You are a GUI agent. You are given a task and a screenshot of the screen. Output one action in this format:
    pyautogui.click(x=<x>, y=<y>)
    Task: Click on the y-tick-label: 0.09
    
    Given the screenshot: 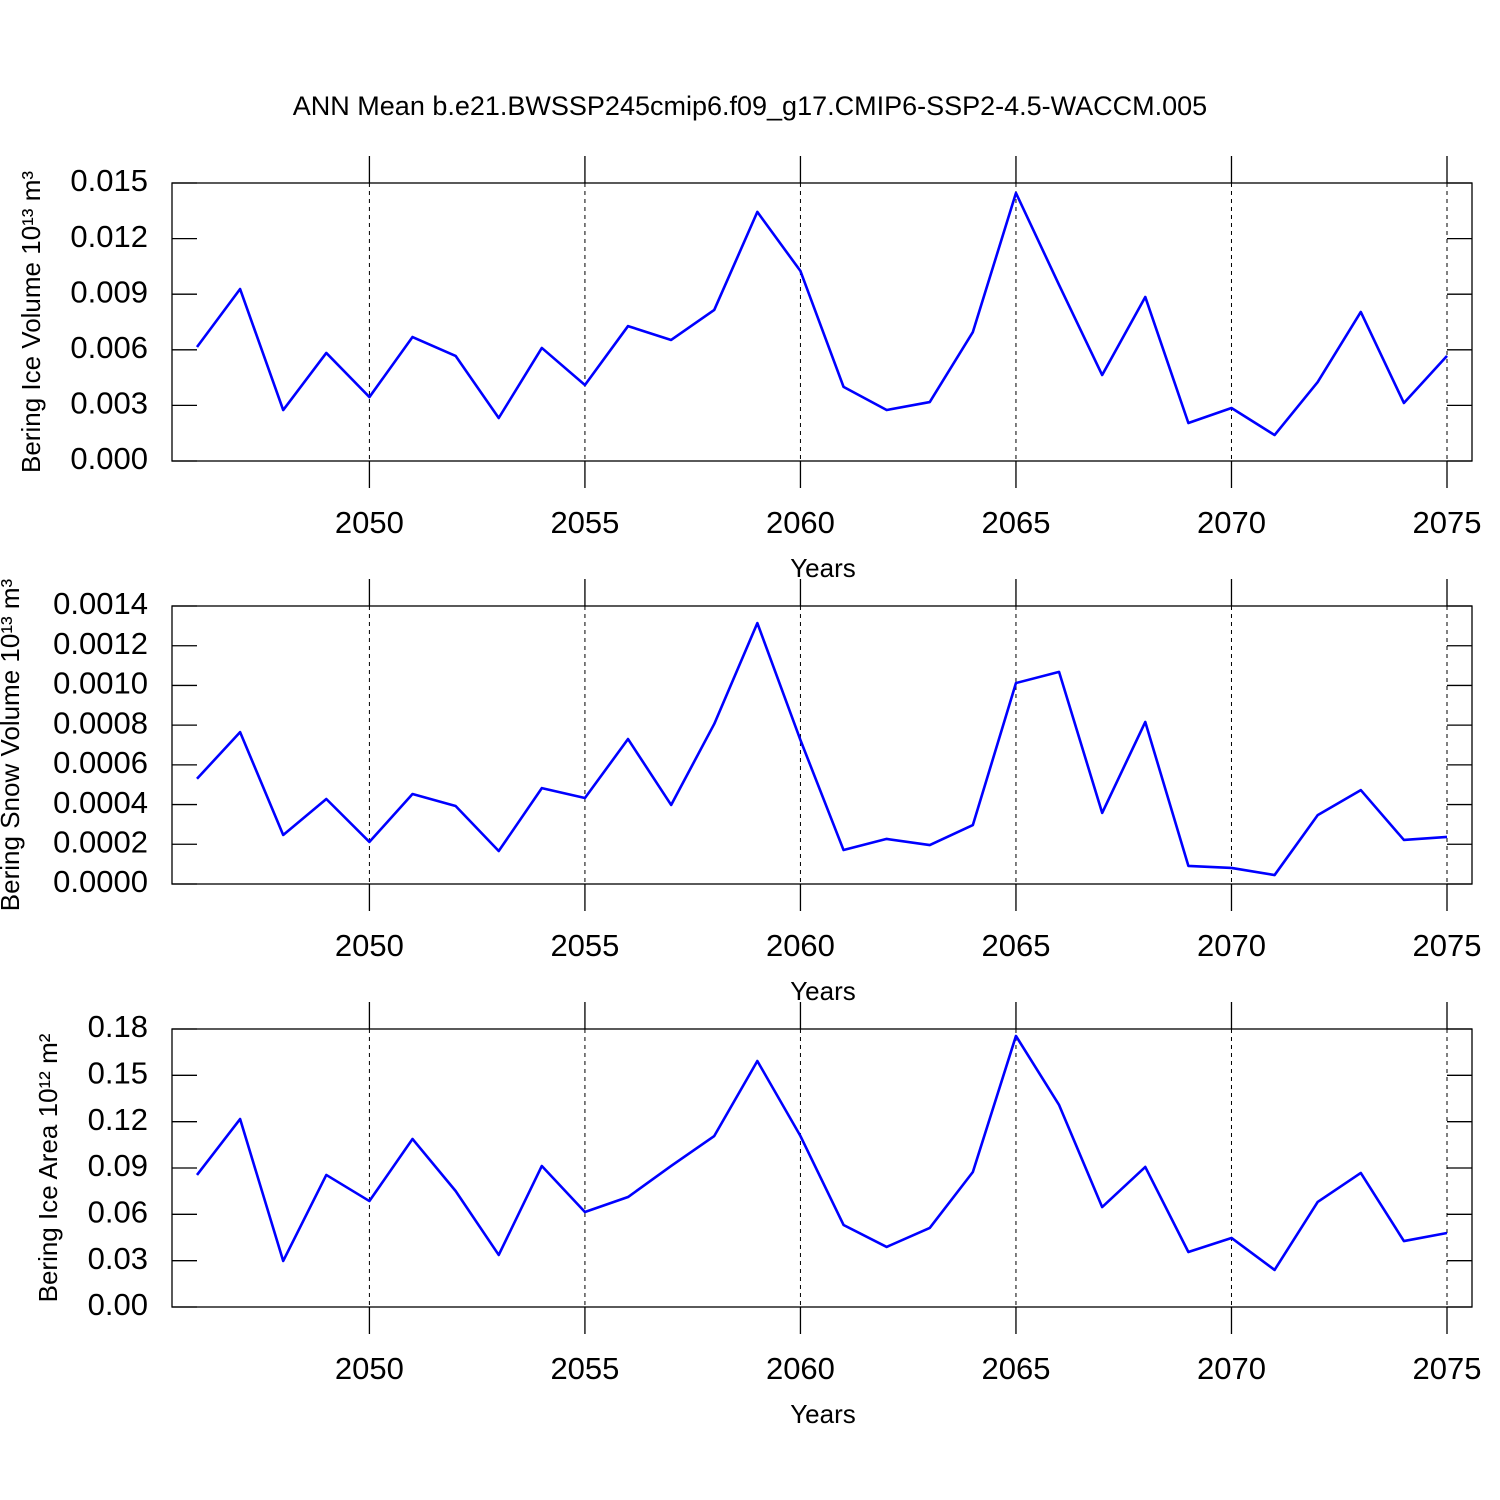 What is the action you would take?
    pyautogui.click(x=118, y=1165)
    